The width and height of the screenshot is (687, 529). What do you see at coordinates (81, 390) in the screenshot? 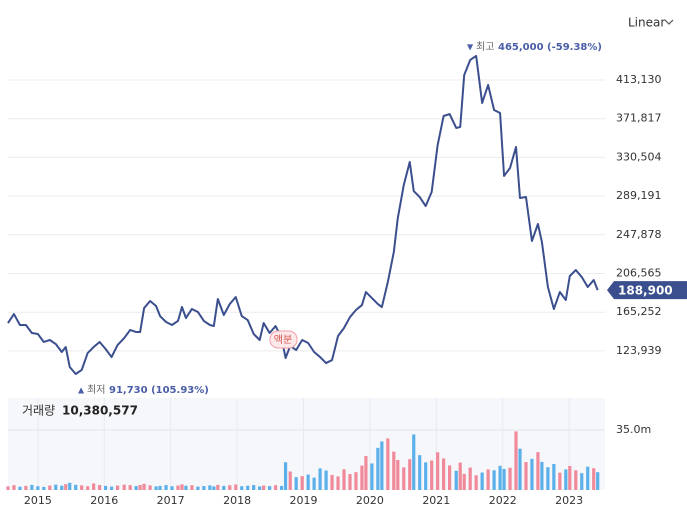
I see `min-arrow: ▲` at bounding box center [81, 390].